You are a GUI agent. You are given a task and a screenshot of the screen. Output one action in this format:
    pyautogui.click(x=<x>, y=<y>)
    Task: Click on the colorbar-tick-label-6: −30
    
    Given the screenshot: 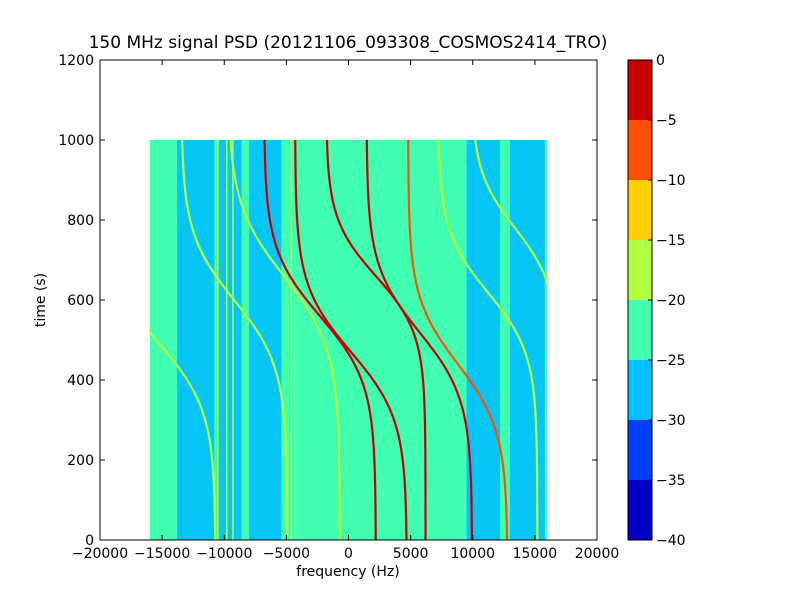 What is the action you would take?
    pyautogui.click(x=671, y=421)
    